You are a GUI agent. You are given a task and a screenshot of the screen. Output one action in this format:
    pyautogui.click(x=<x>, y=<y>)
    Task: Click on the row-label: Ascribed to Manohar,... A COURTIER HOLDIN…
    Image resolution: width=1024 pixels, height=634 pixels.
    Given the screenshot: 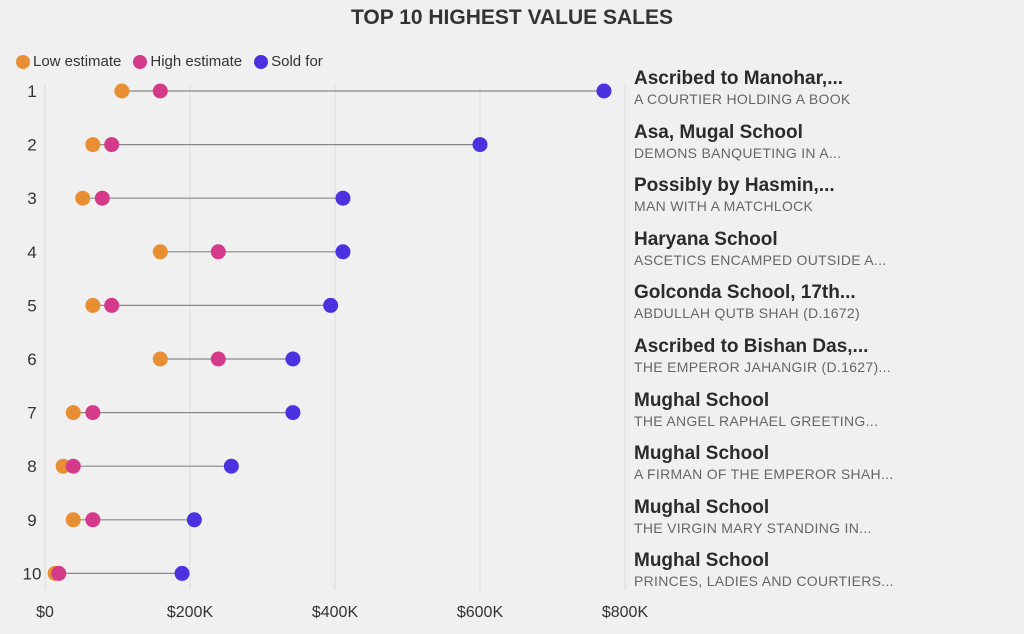 What is the action you would take?
    pyautogui.click(x=824, y=87)
    